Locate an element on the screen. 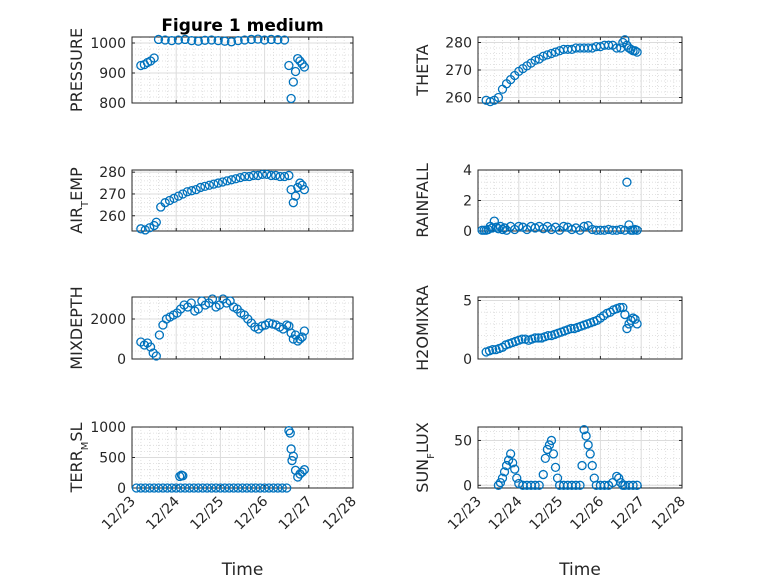  x-tick-label: 12/23 is located at coordinates (119, 514).